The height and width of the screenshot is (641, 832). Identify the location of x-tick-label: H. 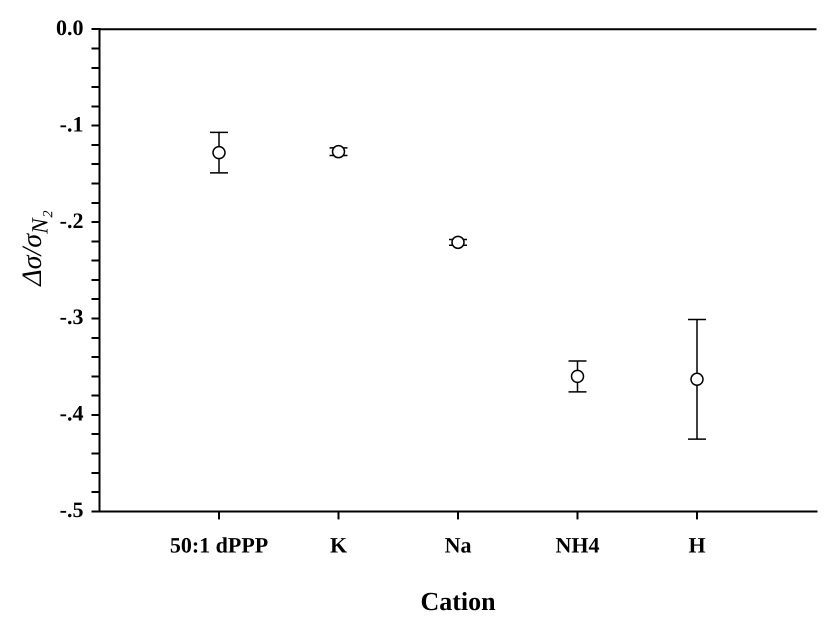
(697, 545).